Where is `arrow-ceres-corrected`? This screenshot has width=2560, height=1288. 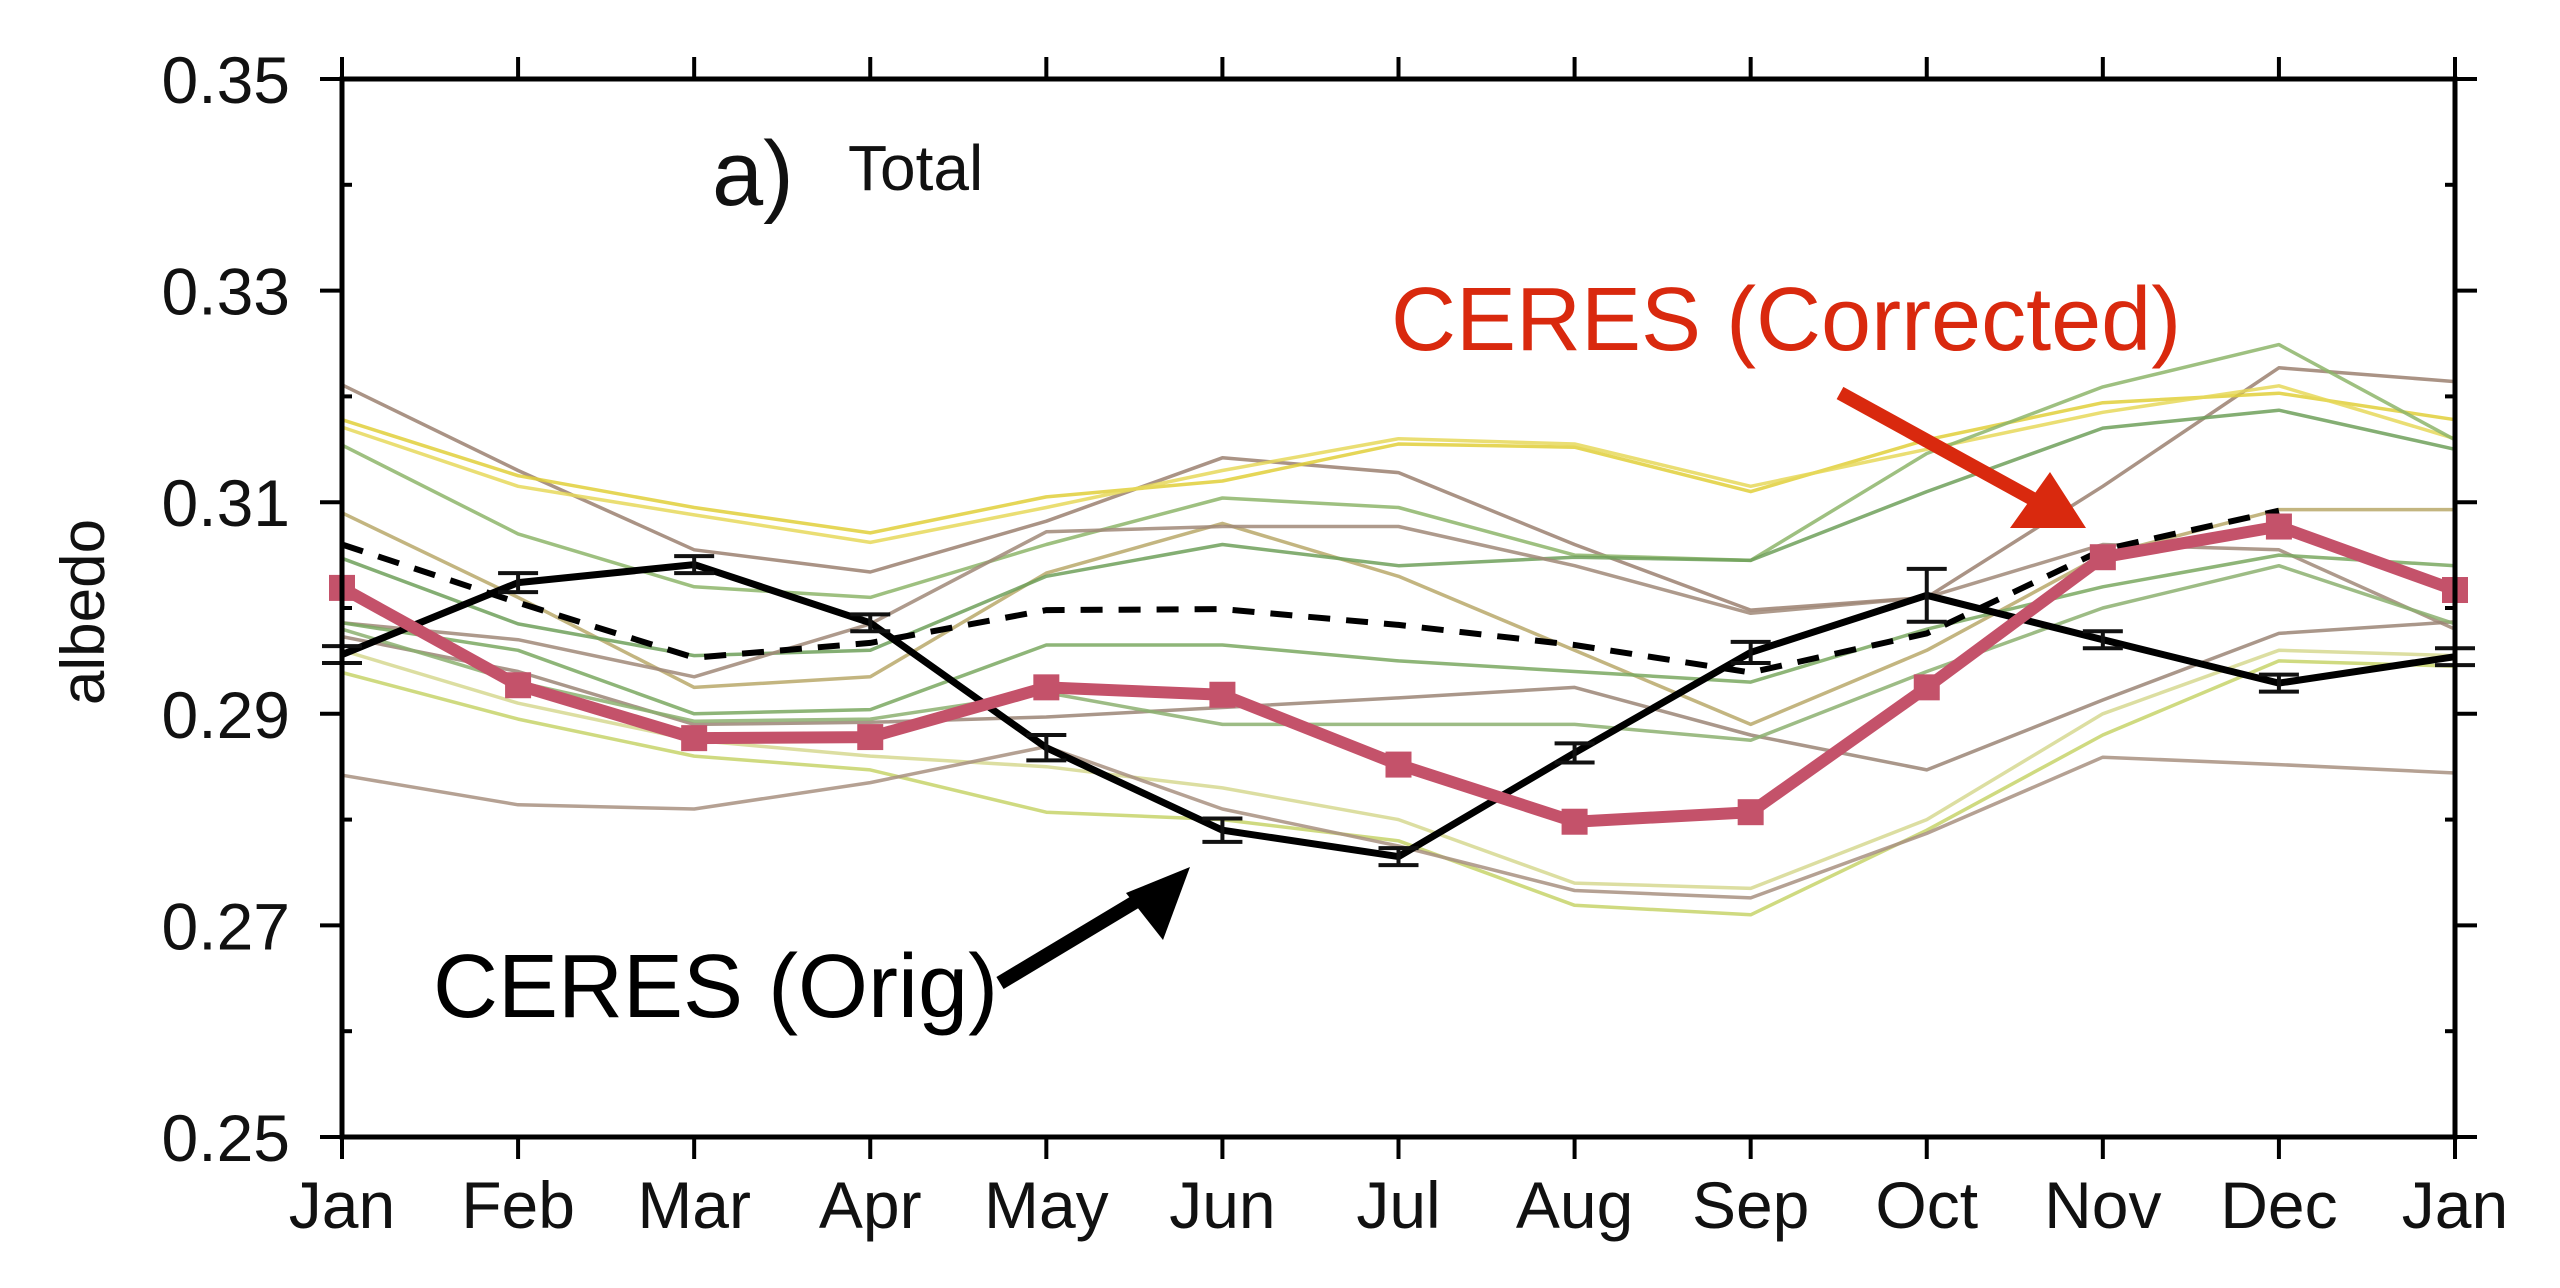
arrow-ceres-corrected is located at coordinates (1961, 457).